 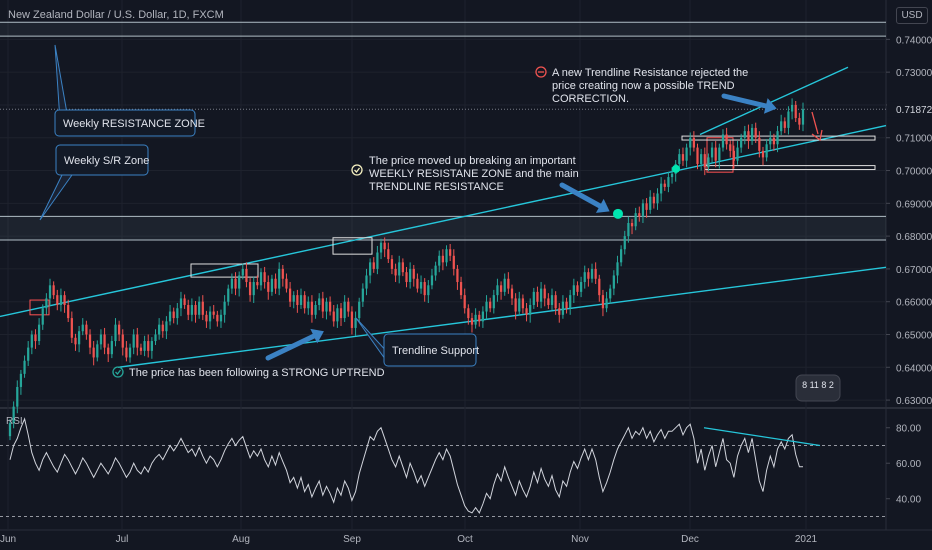 What do you see at coordinates (602, 205) in the screenshot?
I see `breakout-arrow-head` at bounding box center [602, 205].